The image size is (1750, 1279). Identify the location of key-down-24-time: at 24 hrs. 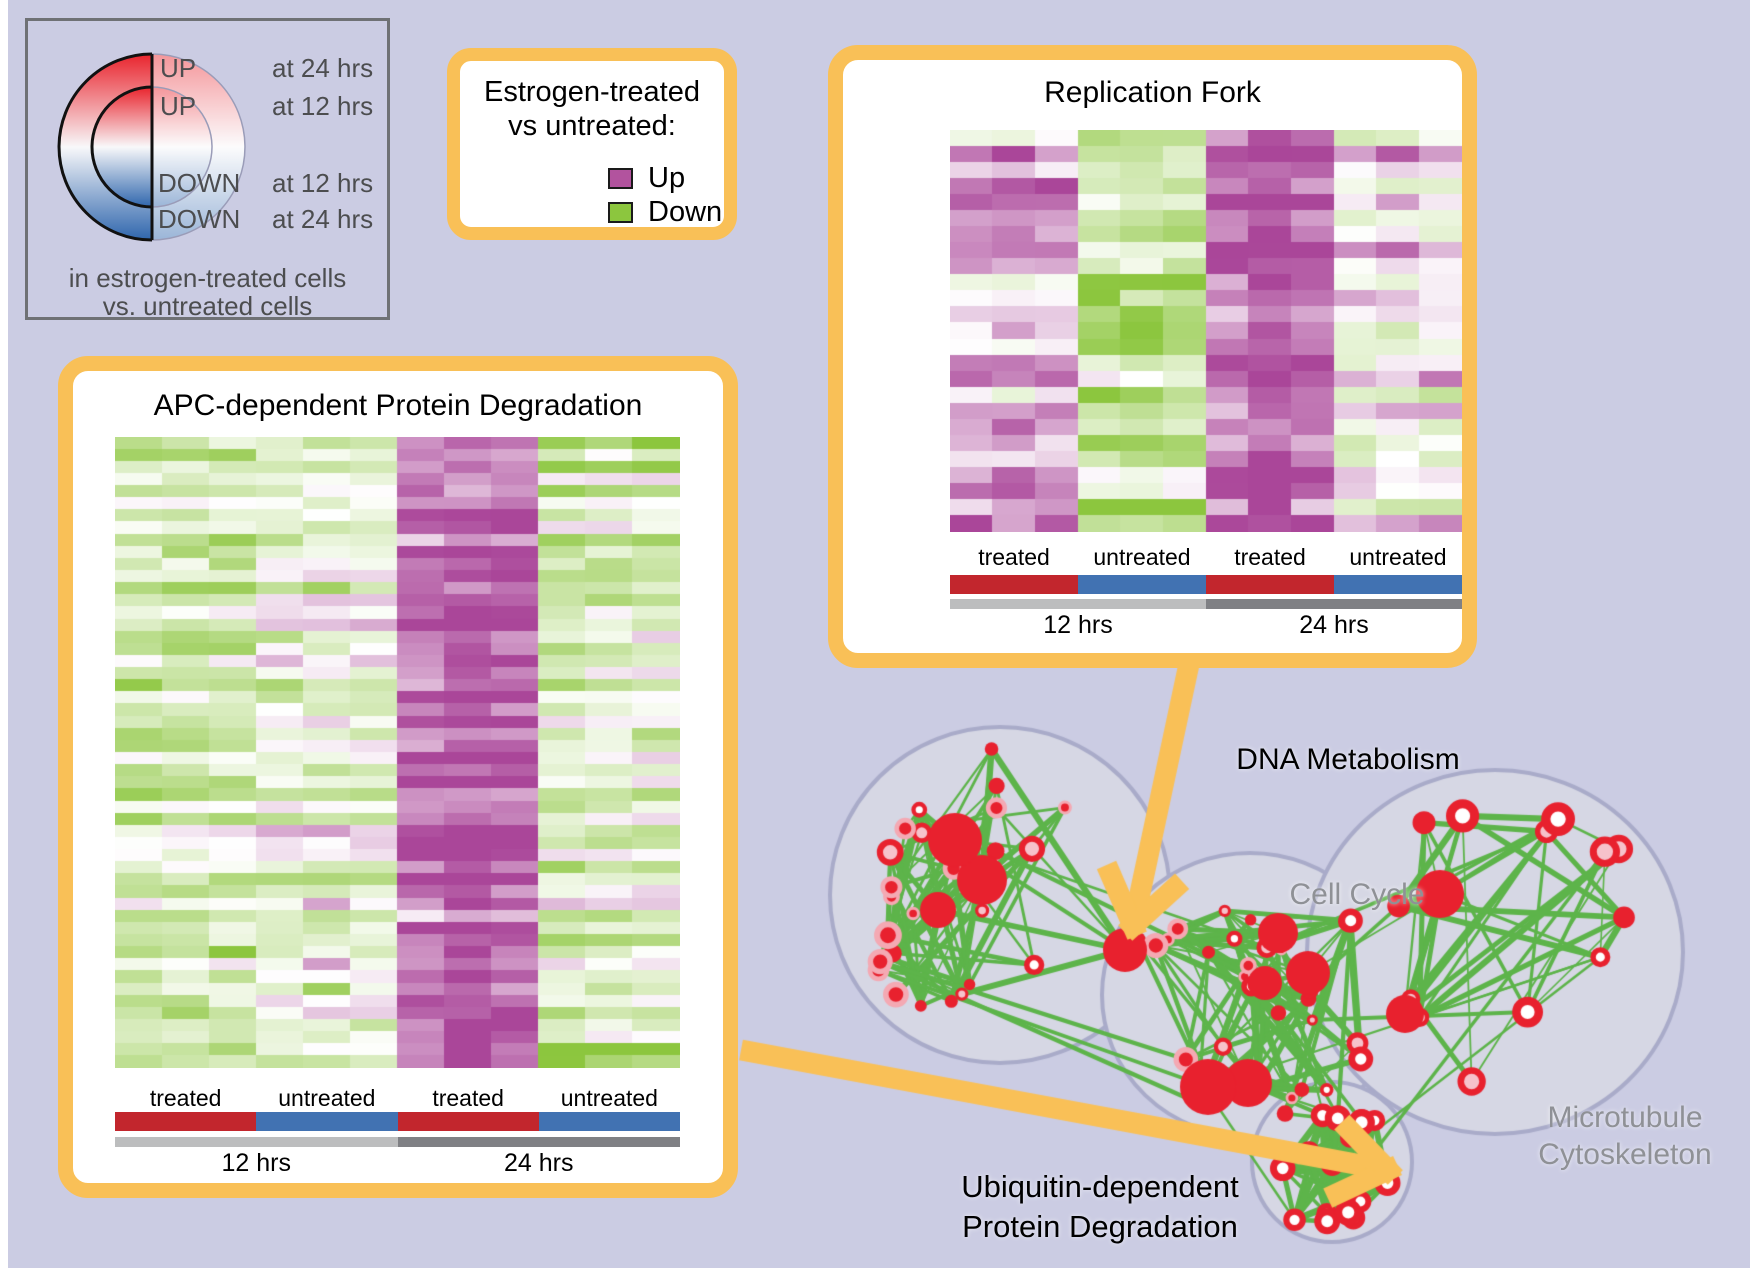
(323, 219).